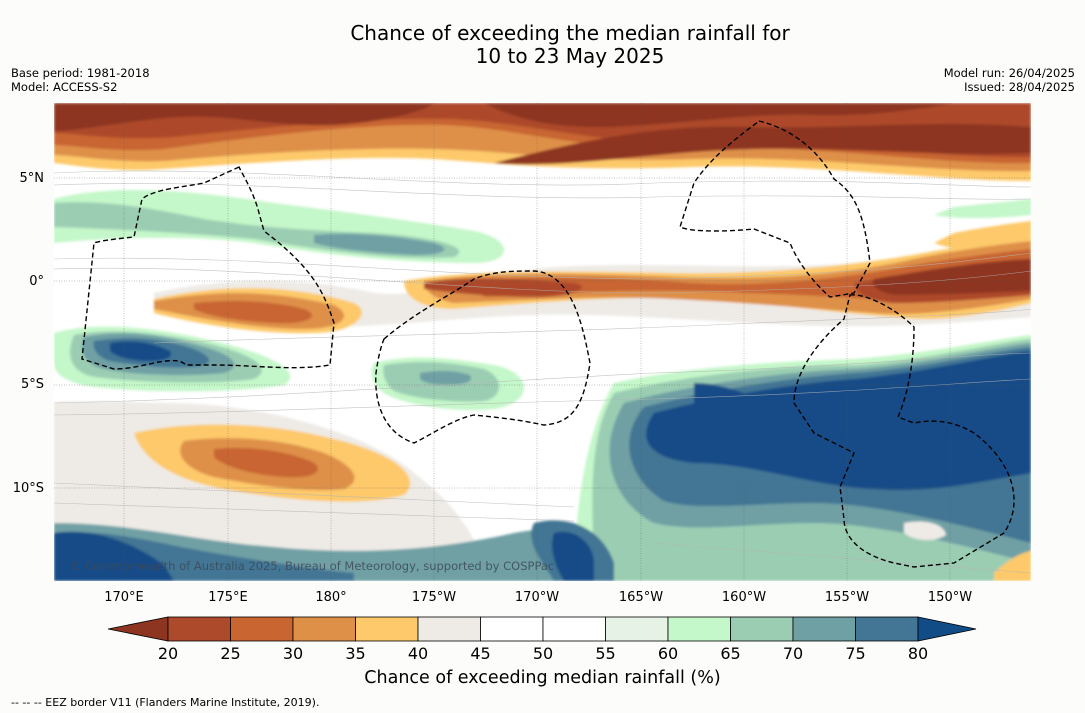  I want to click on lon-label-170e: 170°E, so click(124, 597).